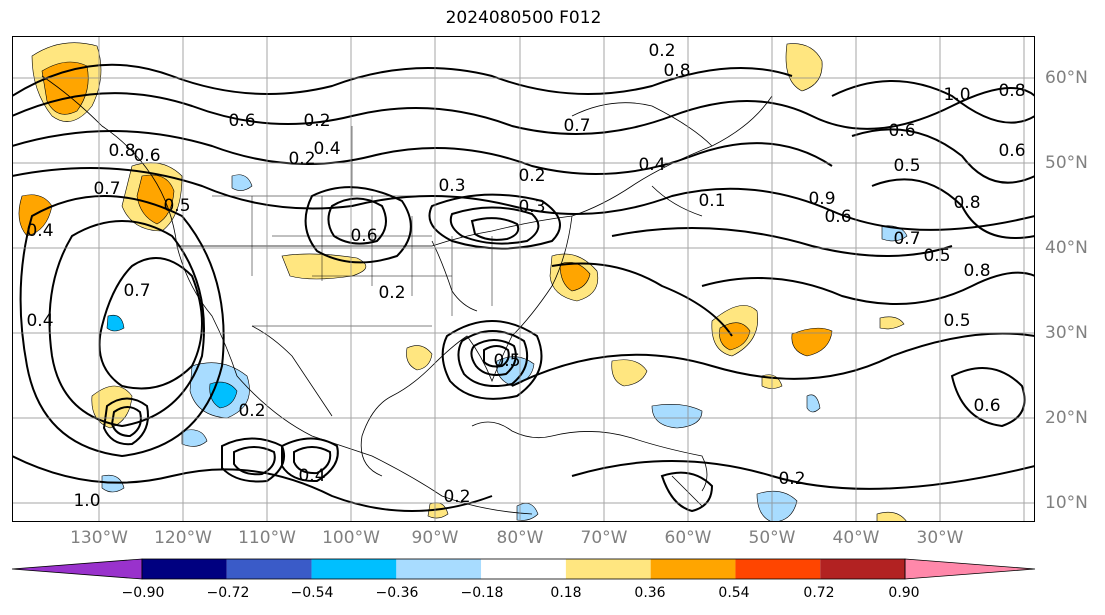  What do you see at coordinates (772, 538) in the screenshot?
I see `lon-label: 50°W` at bounding box center [772, 538].